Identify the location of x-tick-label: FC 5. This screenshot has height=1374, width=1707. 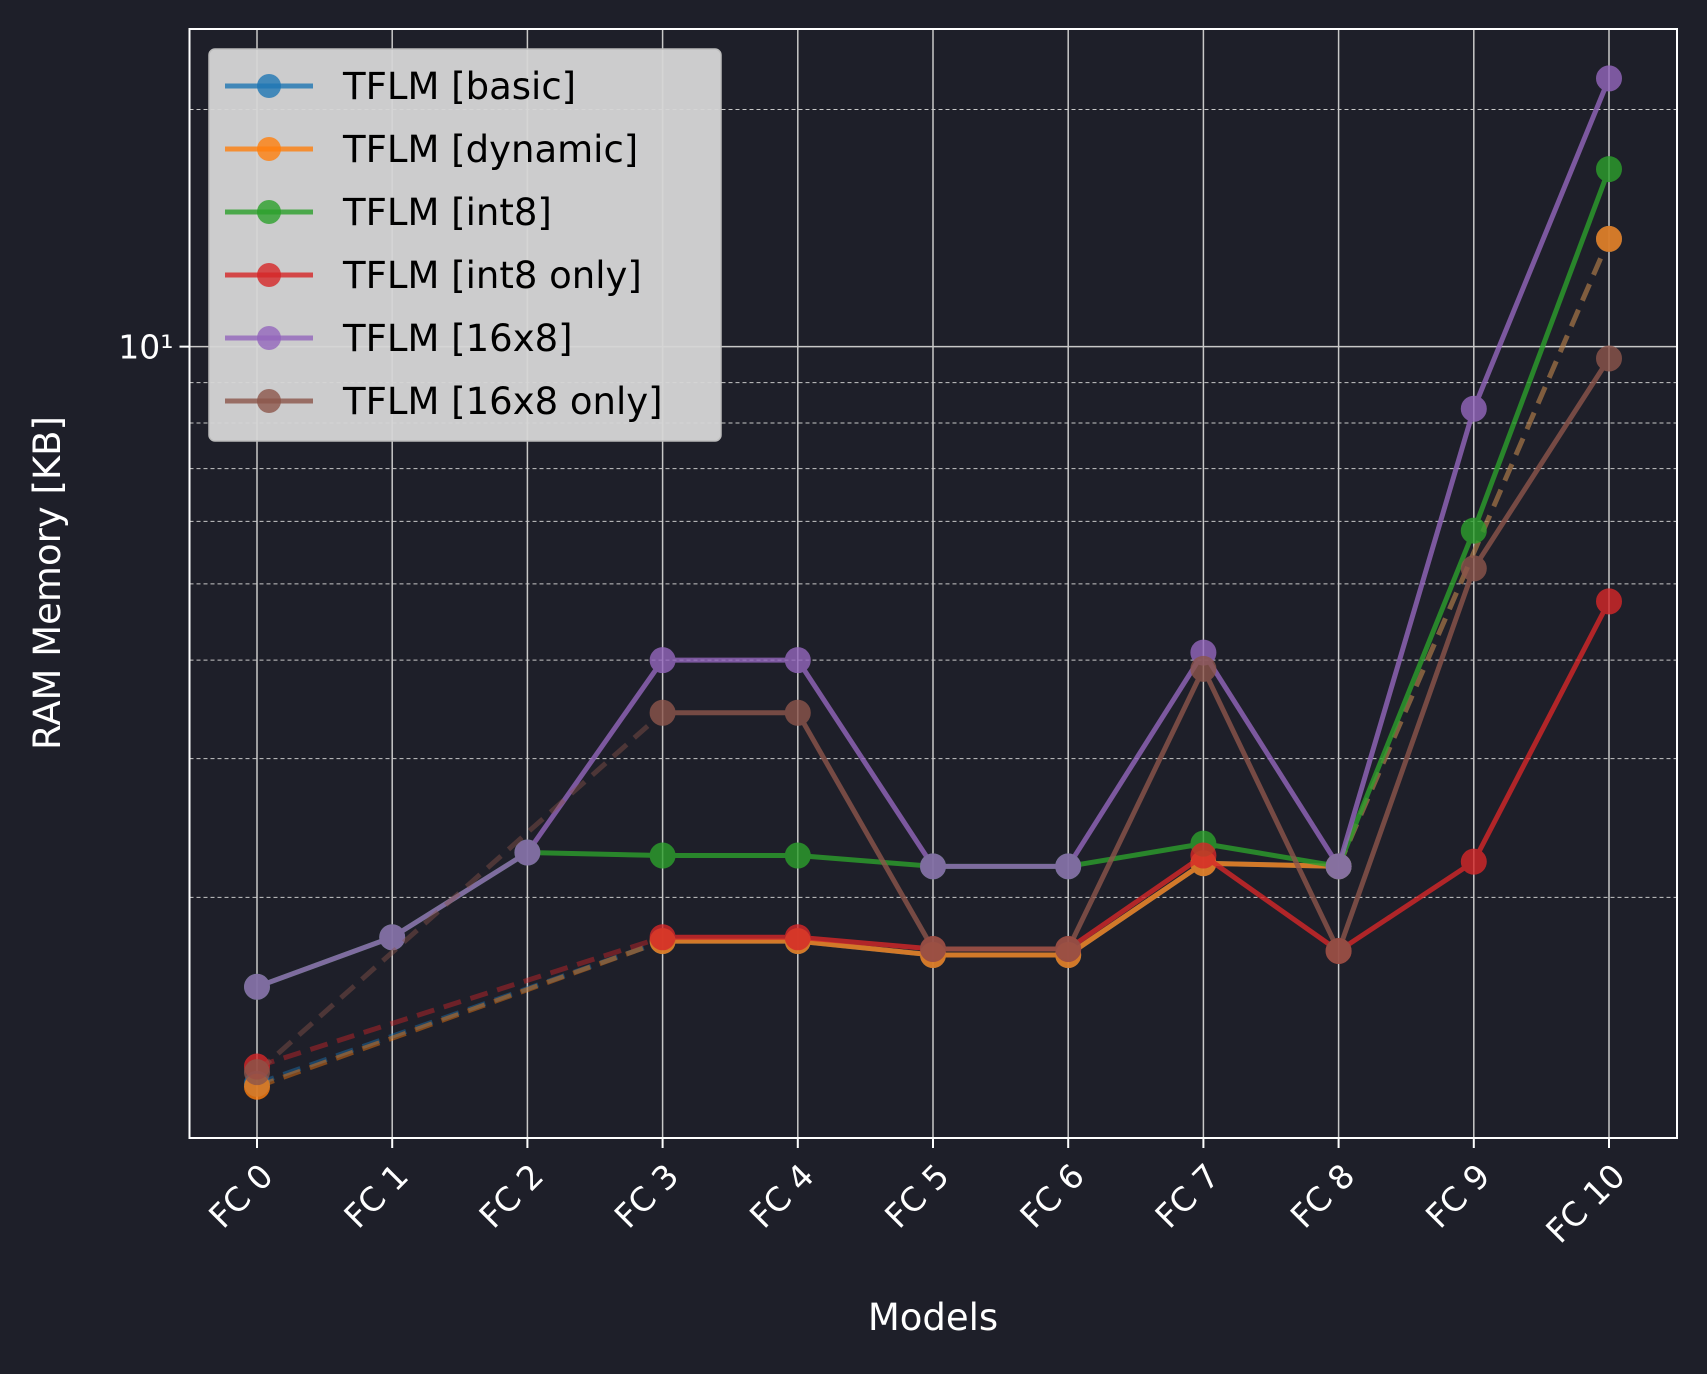
(917, 1196).